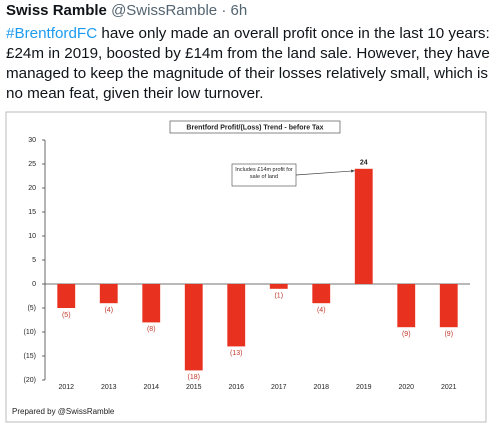 This screenshot has height=428, width=500. Describe the element at coordinates (406, 387) in the screenshot. I see `x-tick-label: 2020` at that location.